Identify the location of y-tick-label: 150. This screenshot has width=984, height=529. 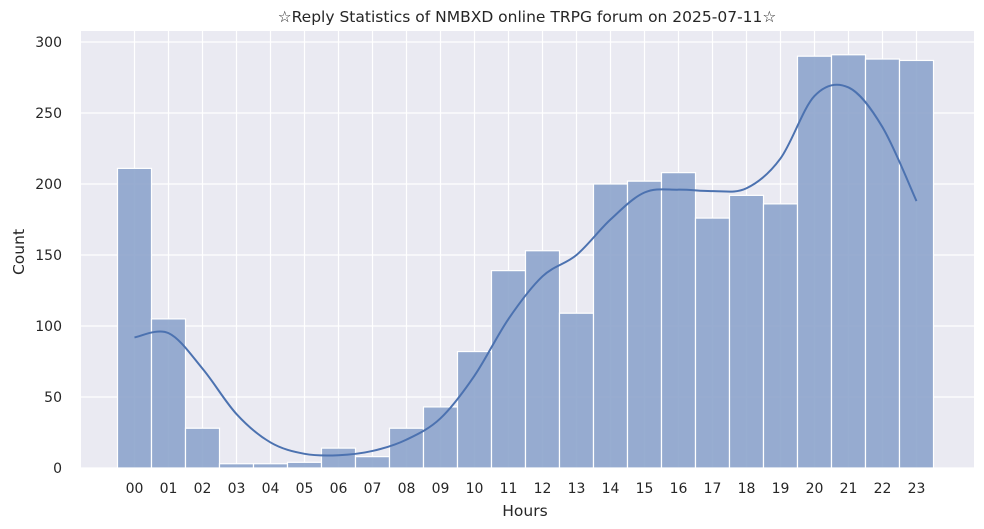
(48, 256).